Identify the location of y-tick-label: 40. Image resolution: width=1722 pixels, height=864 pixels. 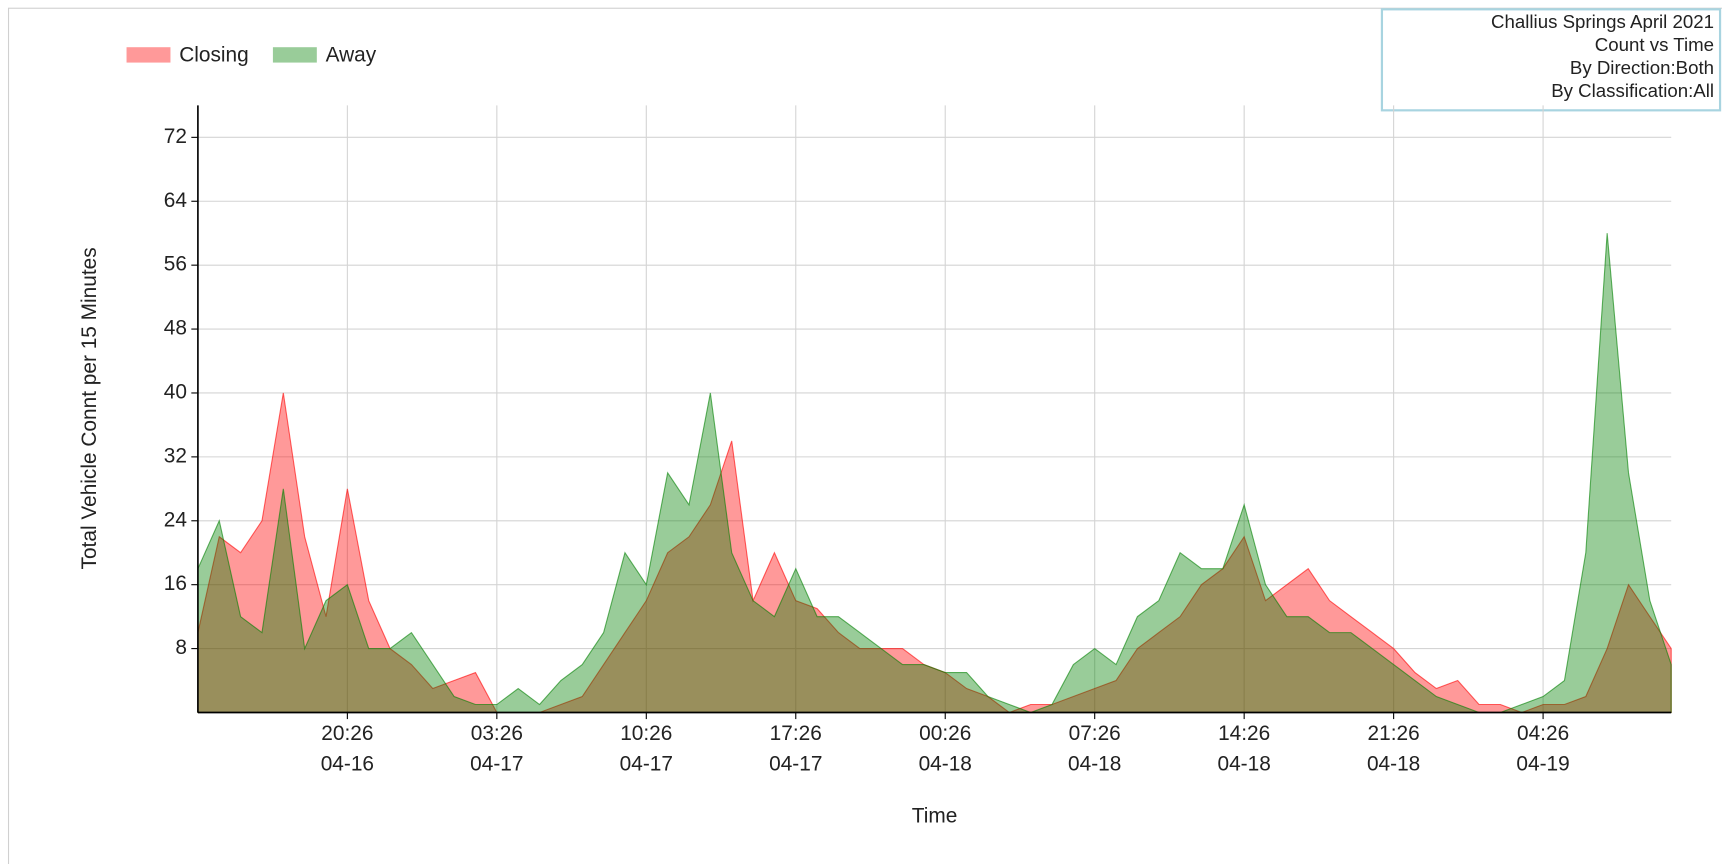
(175, 391).